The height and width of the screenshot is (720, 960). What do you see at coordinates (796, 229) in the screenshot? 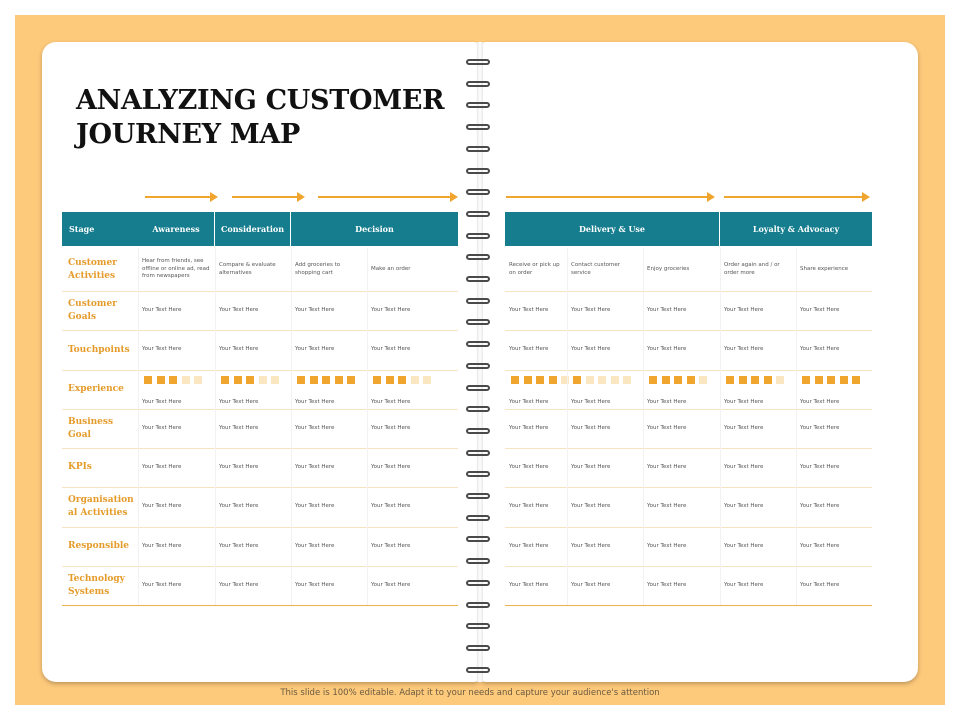
I see `header-loyalty-advocacy: Loyalty & Advocacy` at bounding box center [796, 229].